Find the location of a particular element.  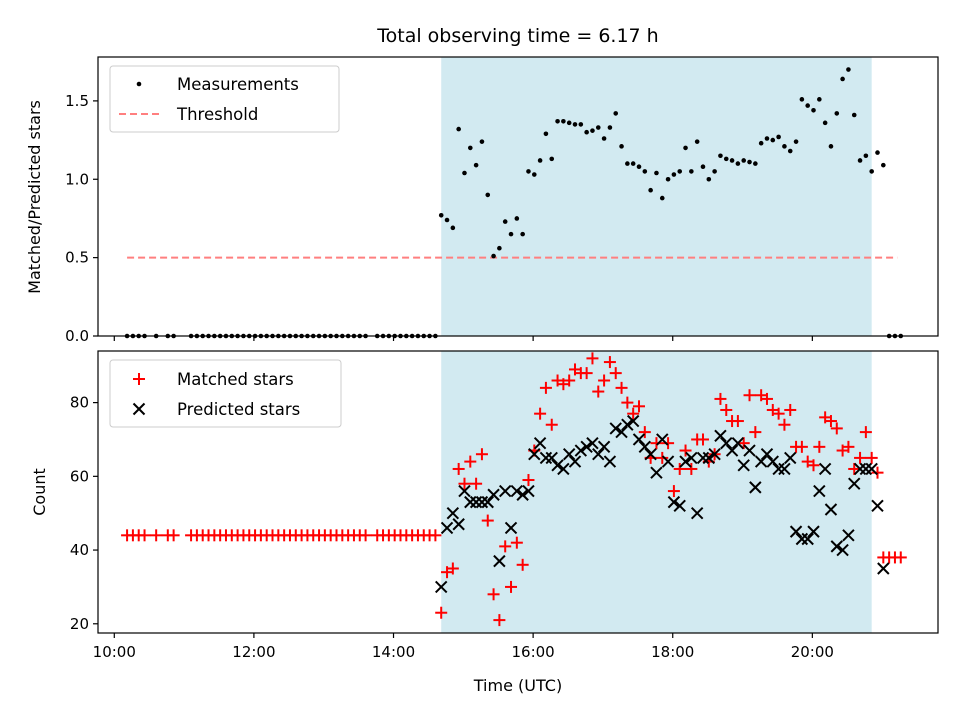

top-y-tick-label: 1.5 is located at coordinates (77, 101).